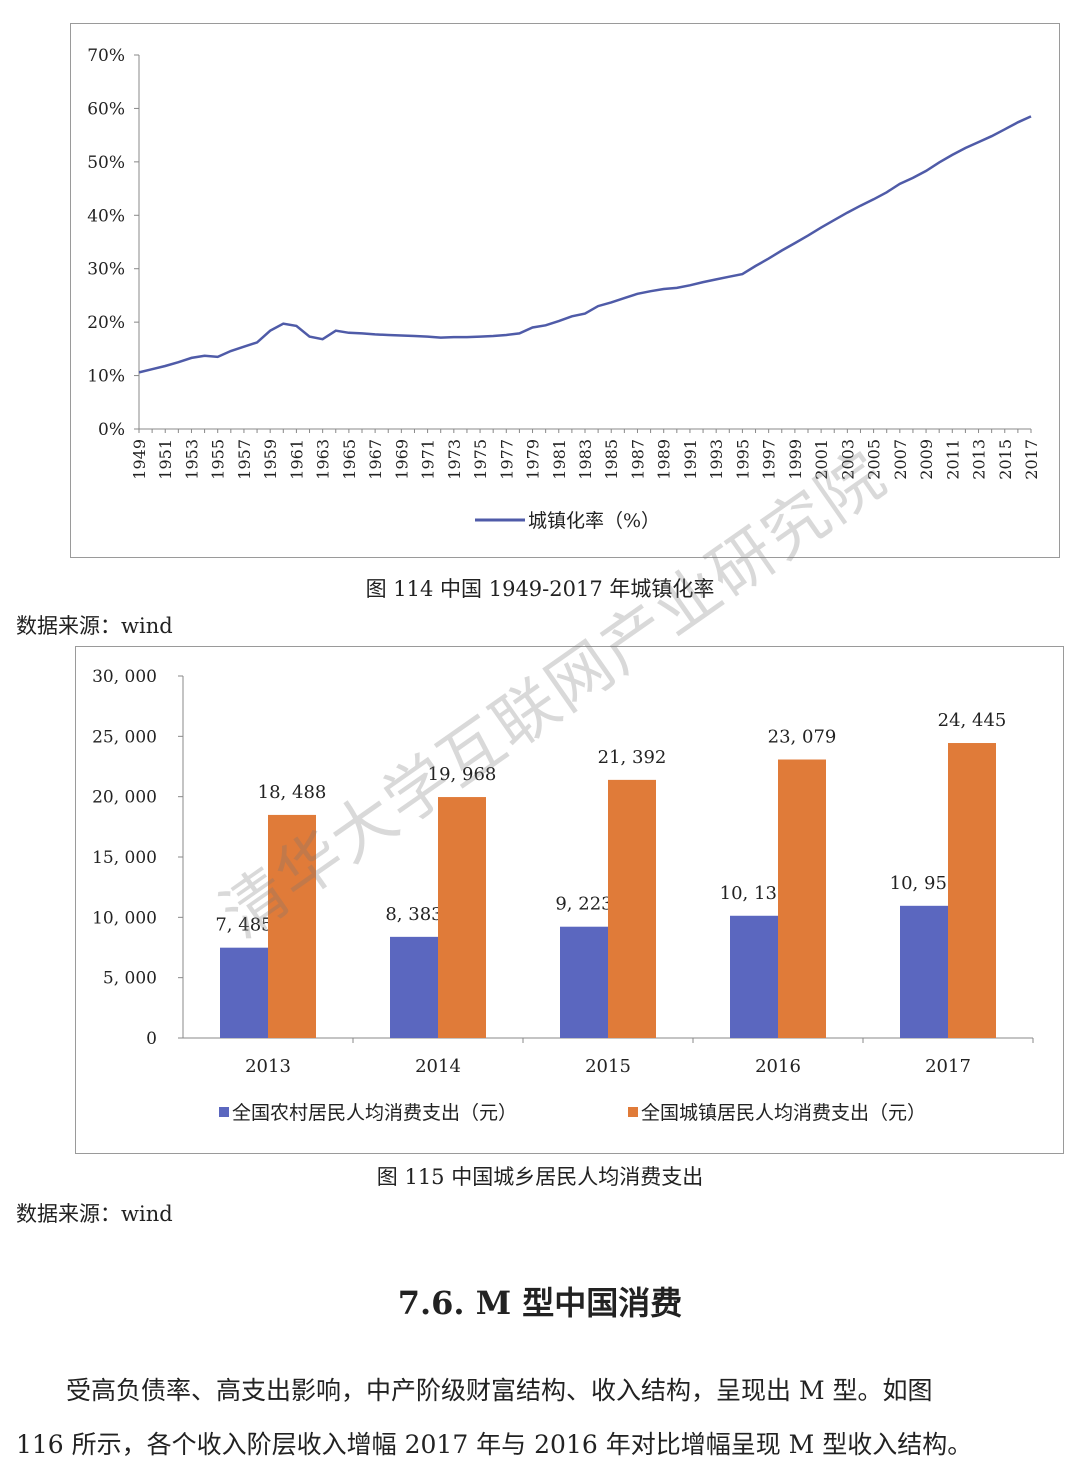 The height and width of the screenshot is (1477, 1080). Describe the element at coordinates (540, 589) in the screenshot. I see `chart1-caption: 图 114 中国 1949-2017 年城镇化率` at that location.